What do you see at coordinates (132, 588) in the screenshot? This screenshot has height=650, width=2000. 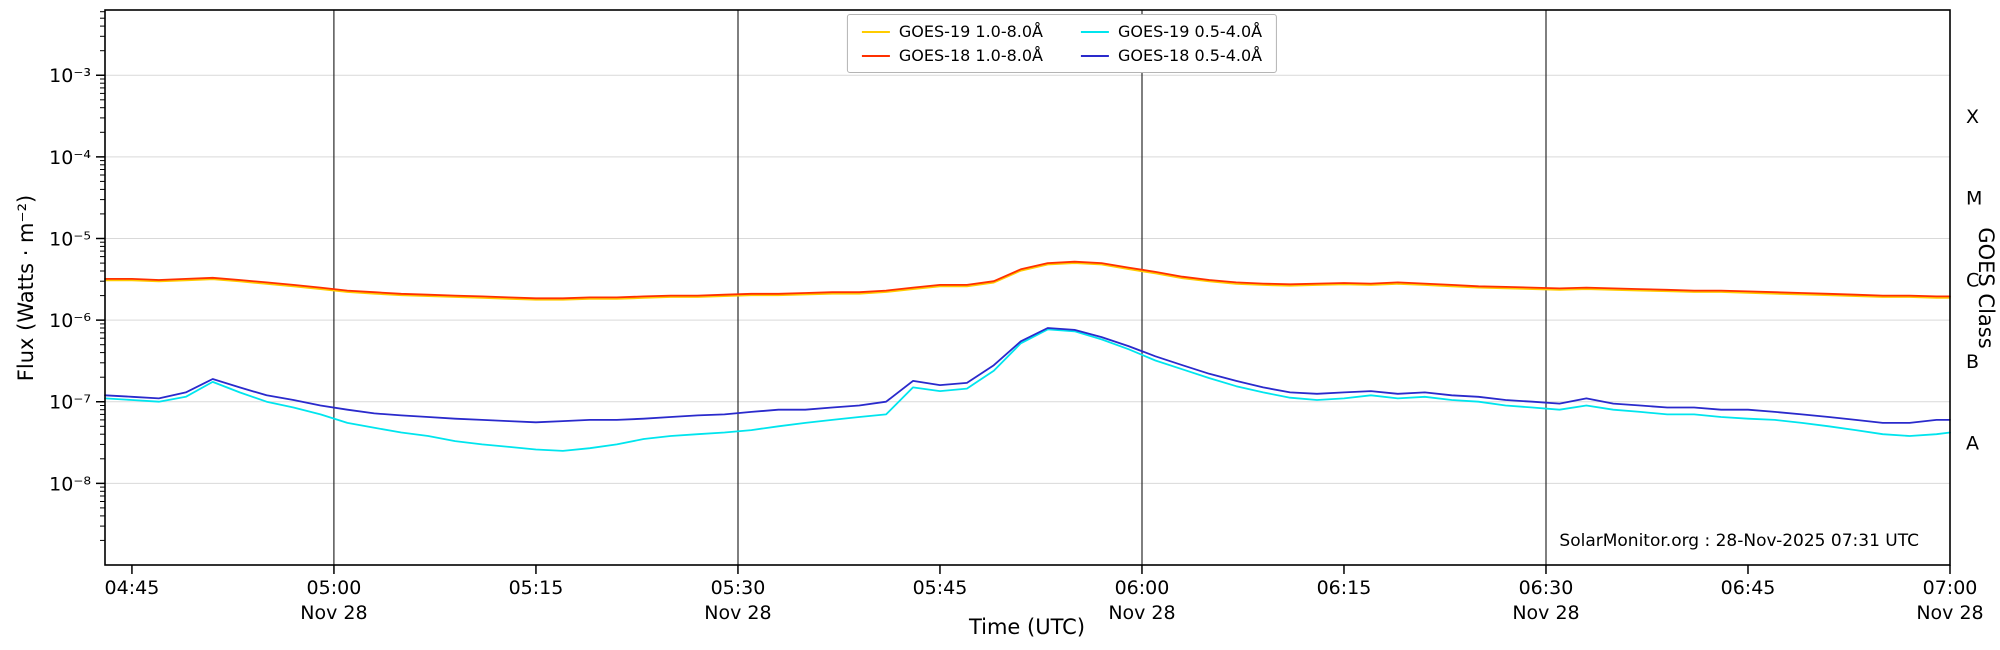 I see `x-tick-label: 04:45` at bounding box center [132, 588].